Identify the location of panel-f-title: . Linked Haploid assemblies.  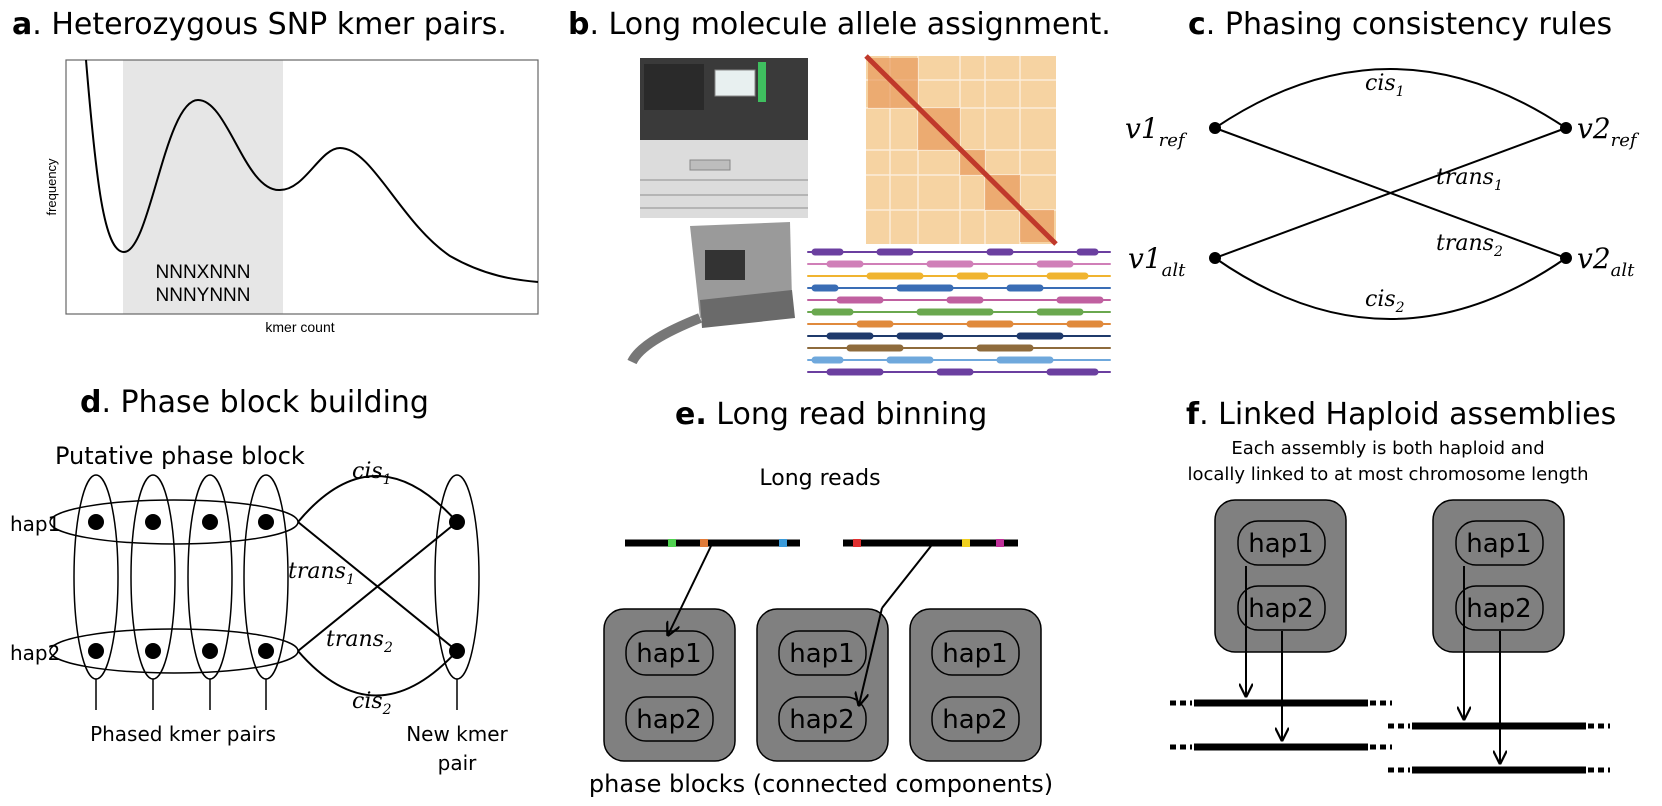
(1407, 414).